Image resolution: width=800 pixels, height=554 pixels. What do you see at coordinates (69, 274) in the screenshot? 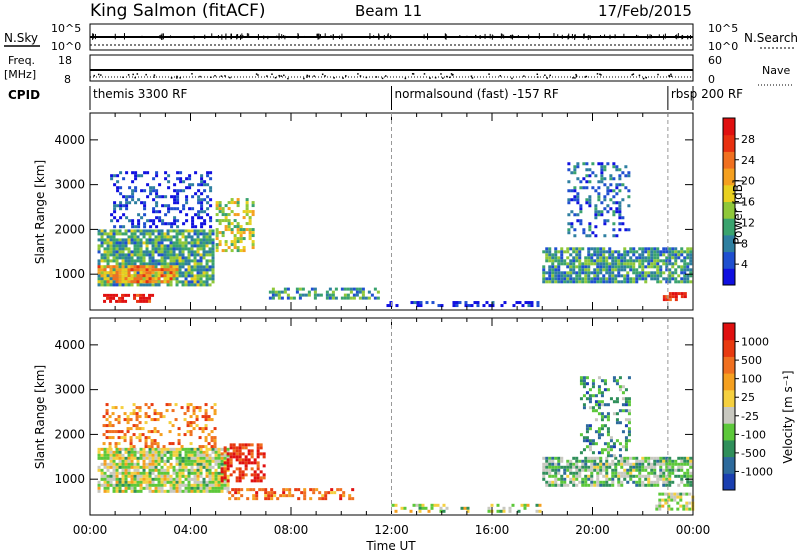
I see `y-tick-label: 1000` at bounding box center [69, 274].